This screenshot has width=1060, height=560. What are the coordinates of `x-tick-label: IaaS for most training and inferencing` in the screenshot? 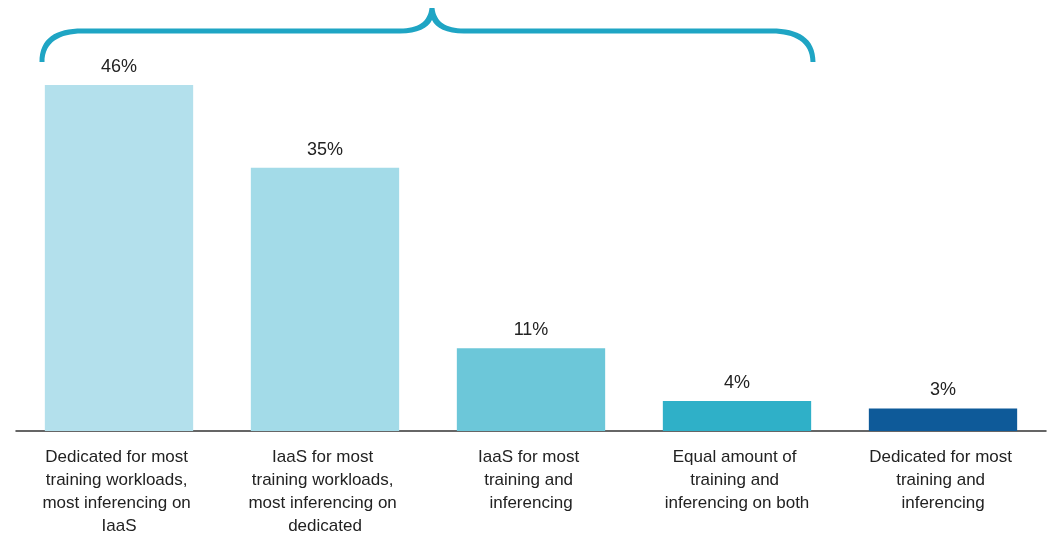 It's located at (531, 479).